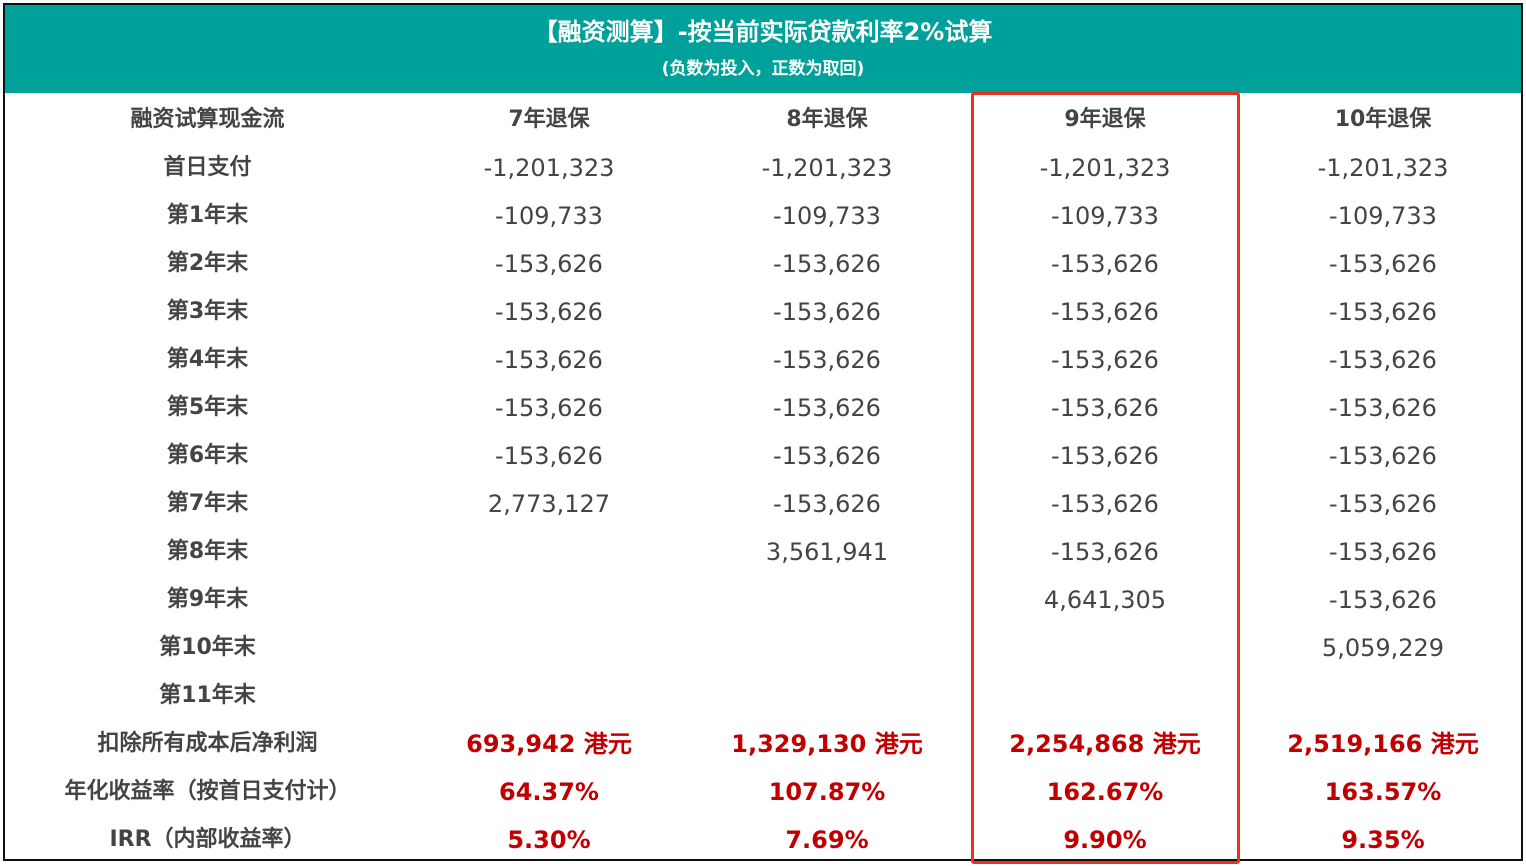  I want to click on table-row: 第3年末 -153,626 -153,626 -153,626 -153,626, so click(763, 312).